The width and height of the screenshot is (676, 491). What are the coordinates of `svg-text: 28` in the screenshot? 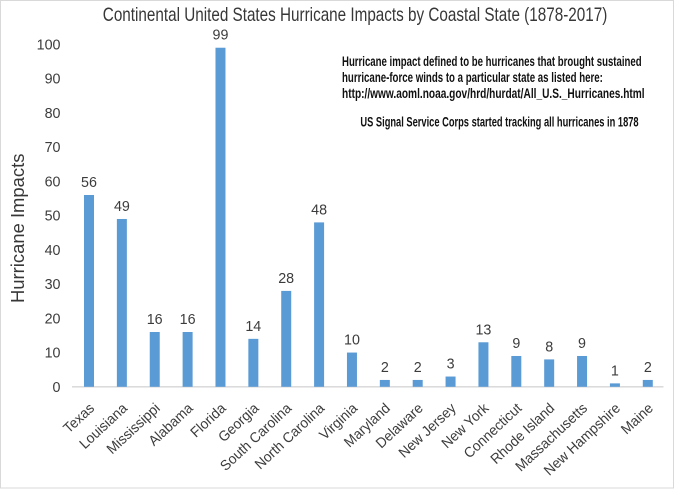 It's located at (286, 279).